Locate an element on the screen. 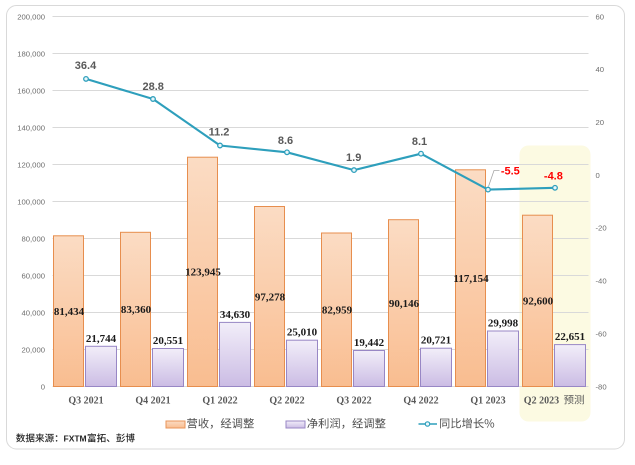 Image resolution: width=635 pixels, height=465 pixels. svg-text: 34,630 is located at coordinates (235, 315).